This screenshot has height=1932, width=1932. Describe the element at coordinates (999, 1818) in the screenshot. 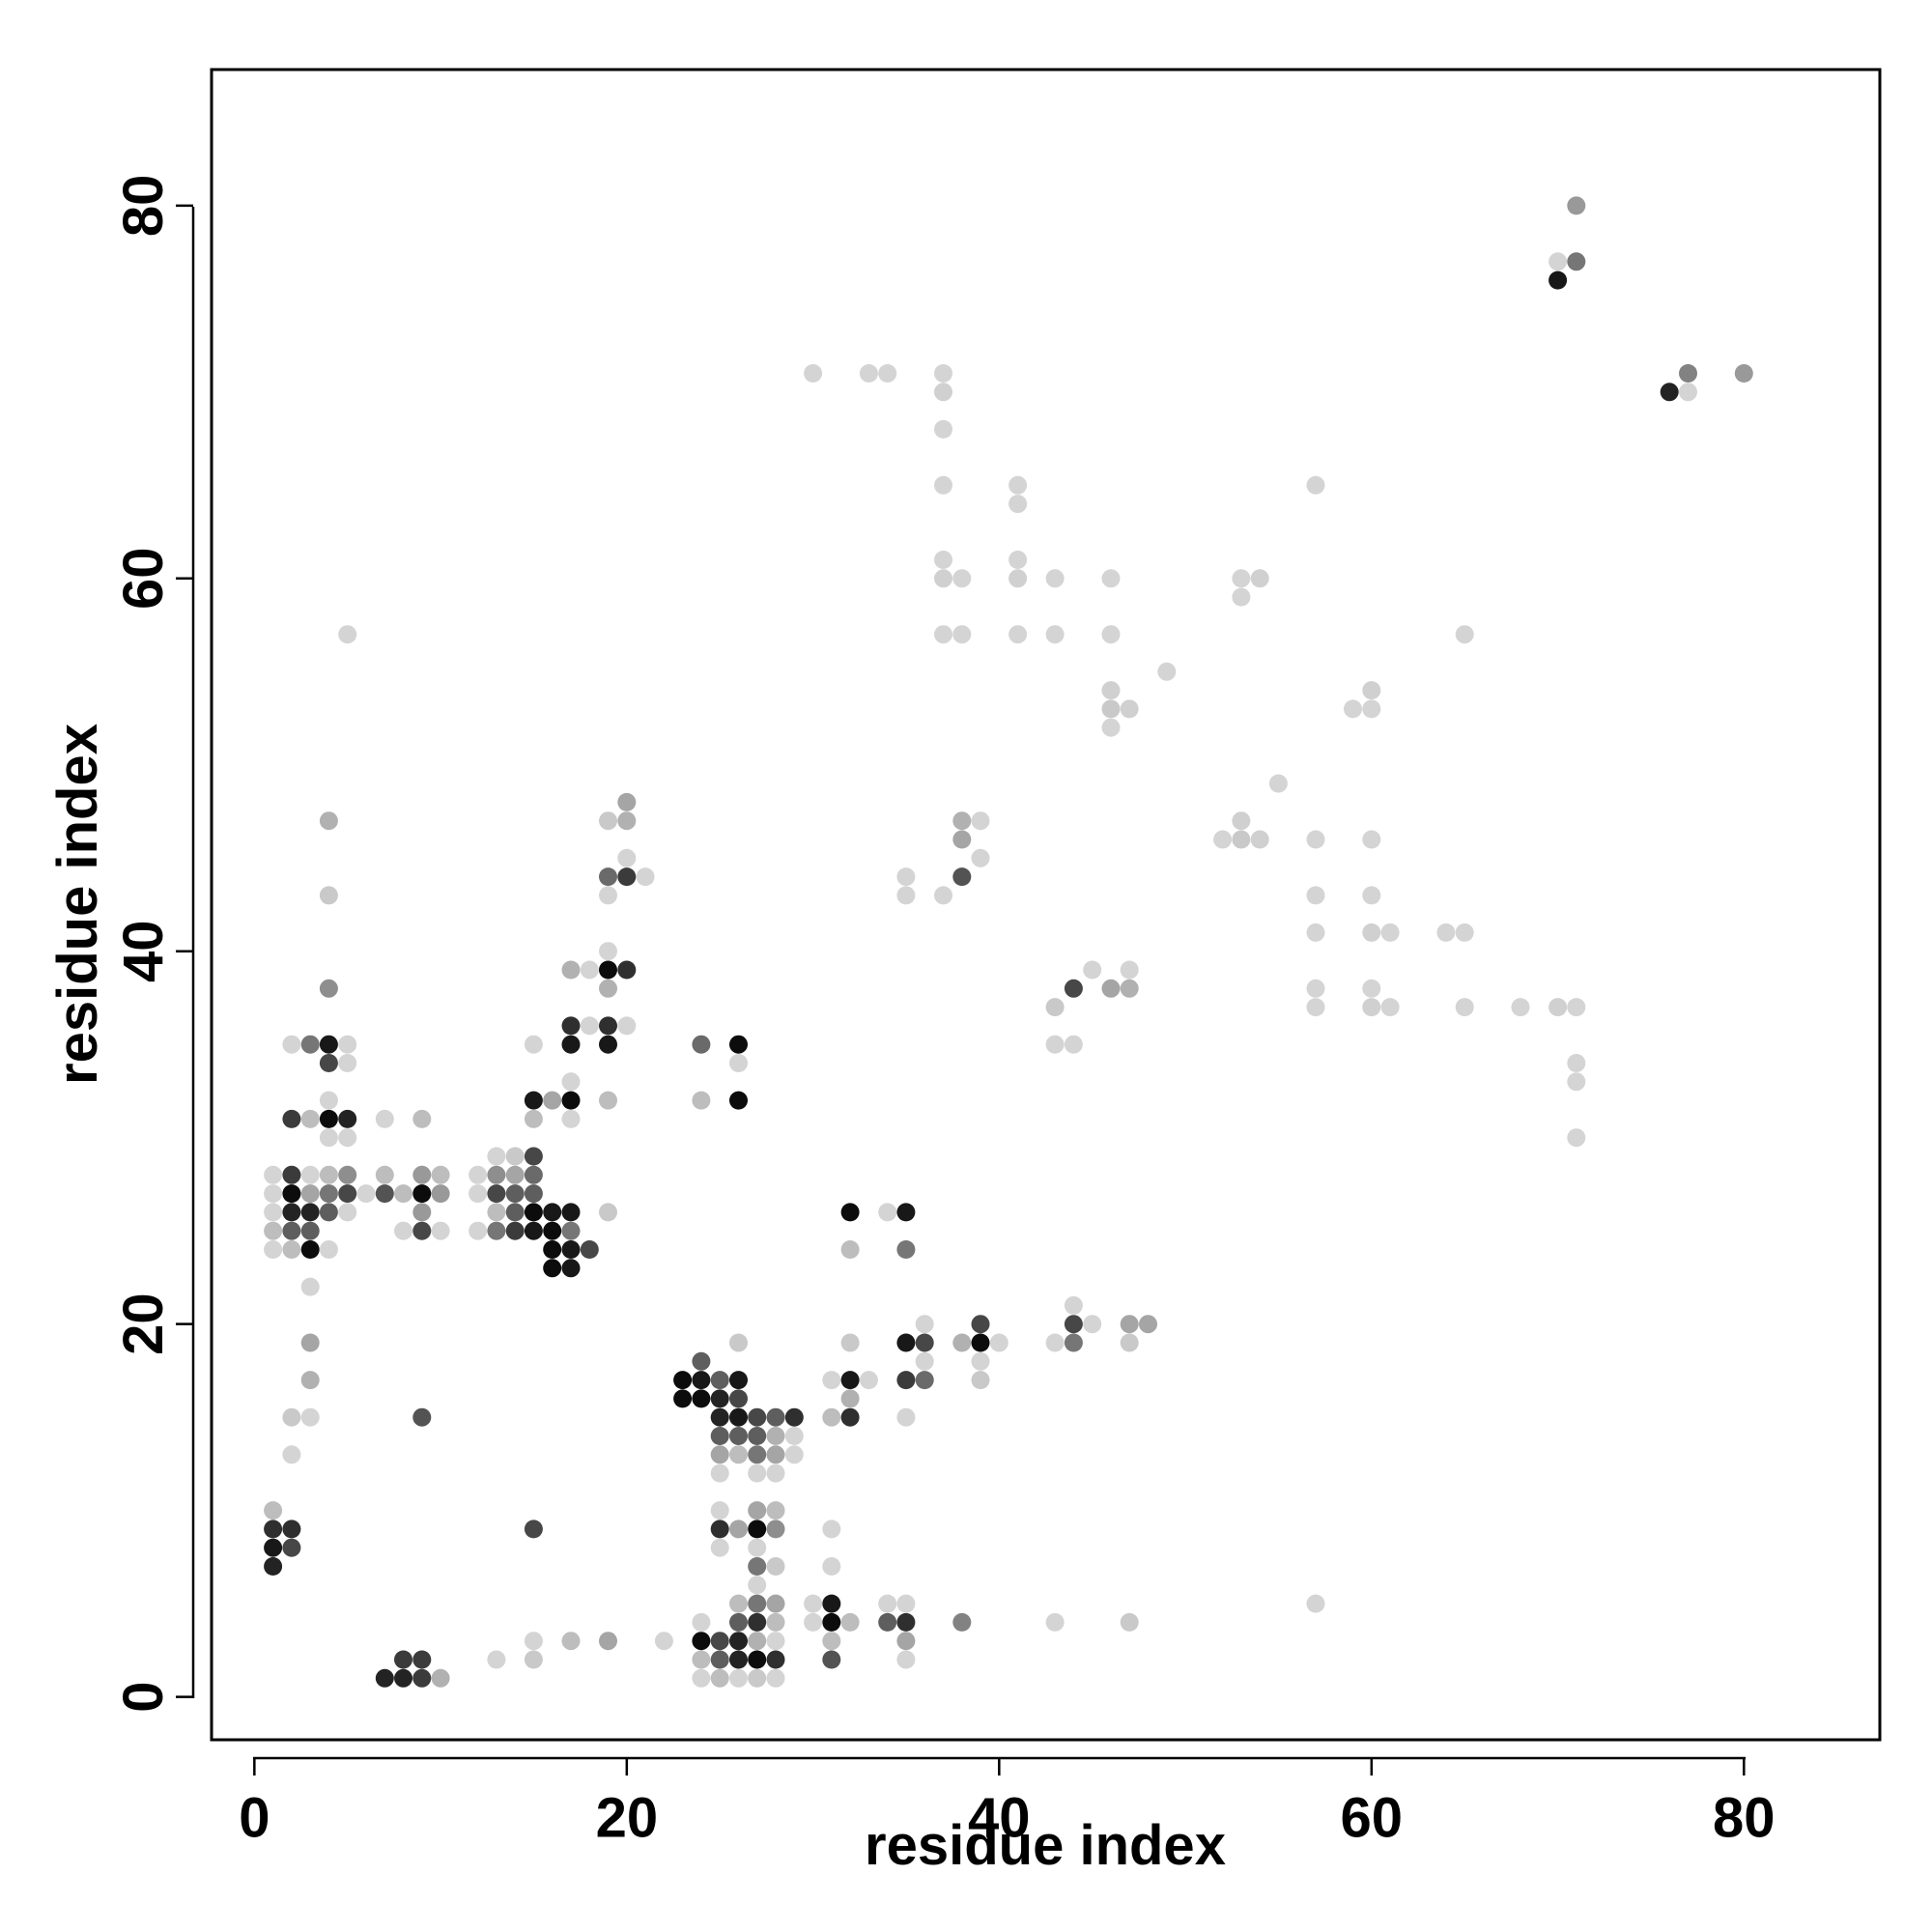

I see `x-tick-label: 40` at that location.